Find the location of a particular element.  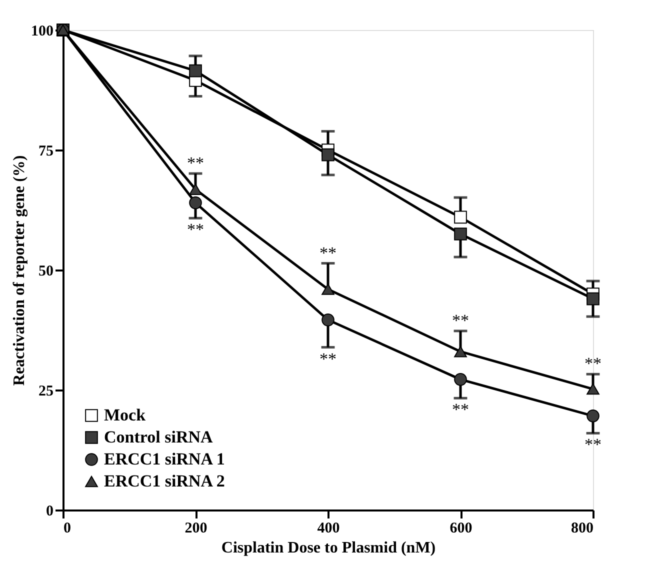

y-tick-label: 0 is located at coordinates (50, 512).